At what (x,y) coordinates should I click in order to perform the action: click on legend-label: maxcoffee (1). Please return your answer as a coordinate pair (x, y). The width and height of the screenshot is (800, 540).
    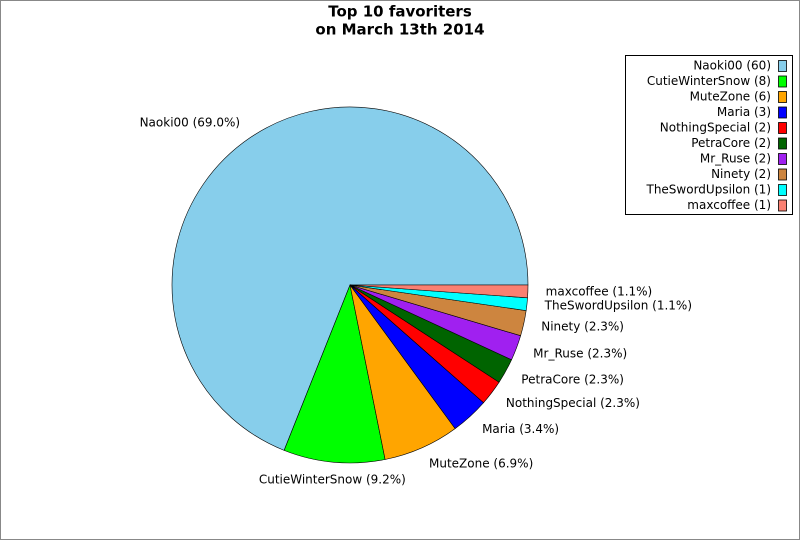
    Looking at the image, I should click on (729, 205).